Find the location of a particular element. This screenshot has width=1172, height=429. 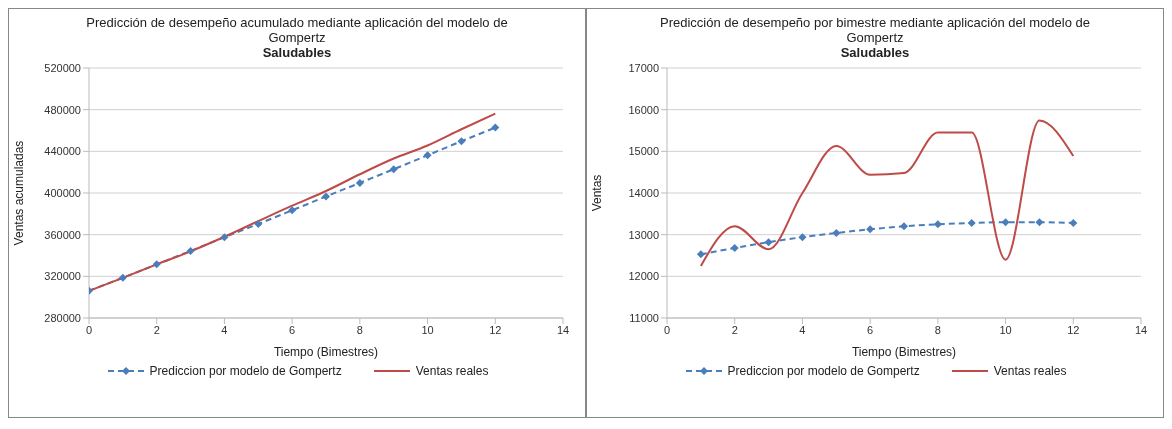

y-tick-label: 520000 is located at coordinates (62, 67).